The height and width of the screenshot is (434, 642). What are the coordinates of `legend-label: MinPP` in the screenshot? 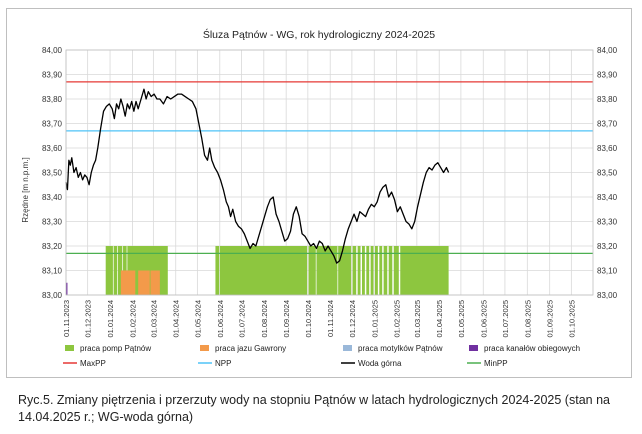 It's located at (496, 363).